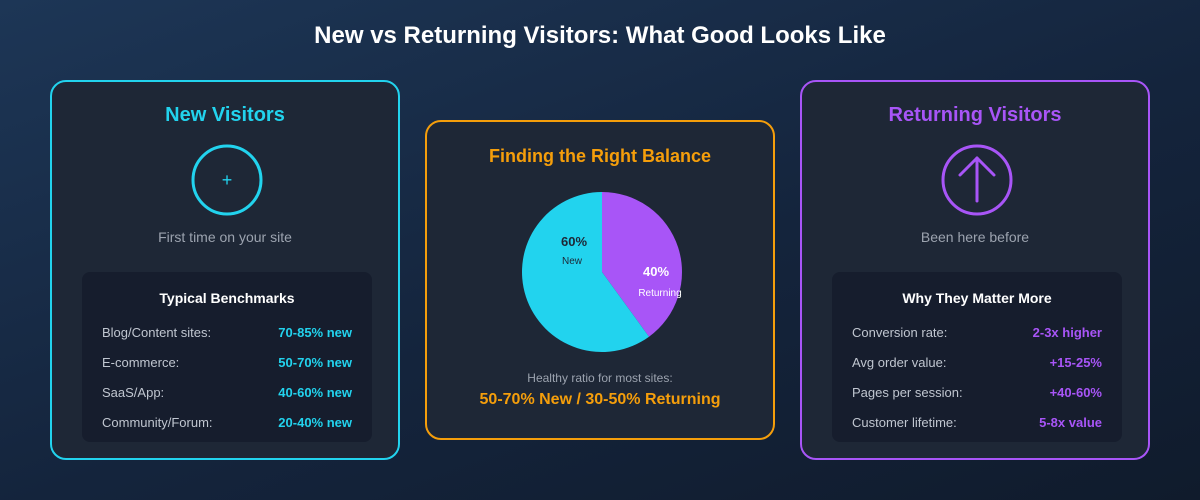 The width and height of the screenshot is (1200, 500). I want to click on pie-slice-returning, so click(642, 264).